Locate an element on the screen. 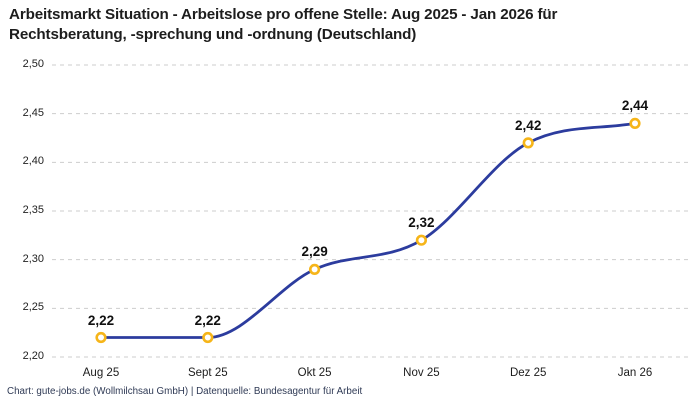 Image resolution: width=700 pixels, height=400 pixels. y-axis-tick-label: 2,40 is located at coordinates (33, 161).